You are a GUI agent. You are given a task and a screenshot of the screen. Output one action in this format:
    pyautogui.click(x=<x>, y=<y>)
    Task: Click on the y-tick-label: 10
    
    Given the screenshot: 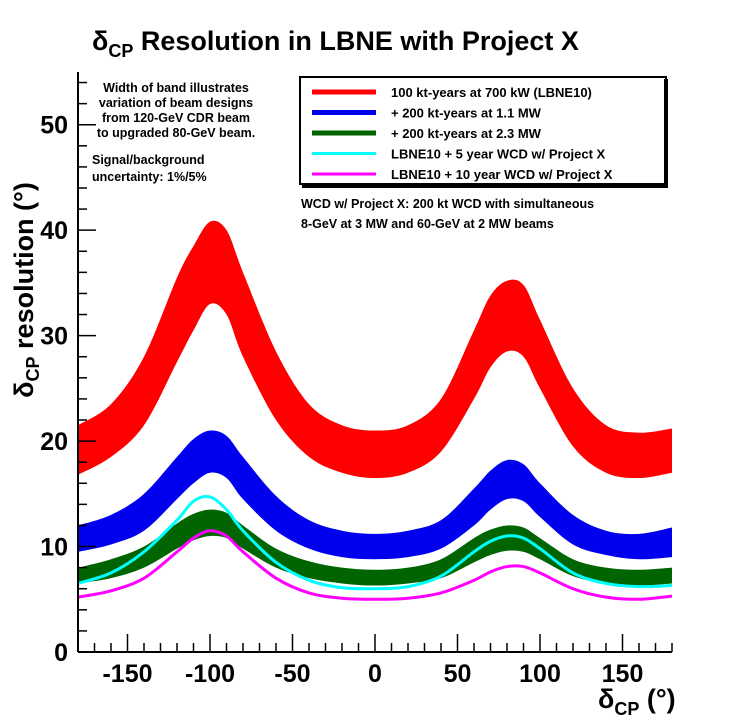 What is the action you would take?
    pyautogui.click(x=54, y=548)
    